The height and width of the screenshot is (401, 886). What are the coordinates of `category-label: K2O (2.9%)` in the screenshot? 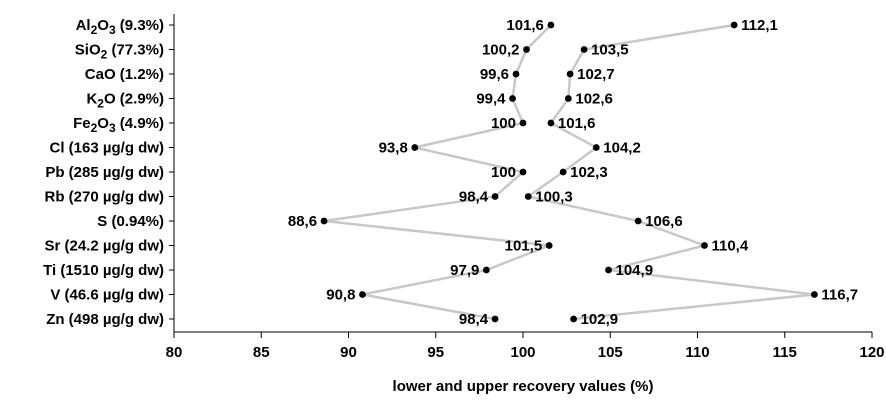 It's located at (125, 101).